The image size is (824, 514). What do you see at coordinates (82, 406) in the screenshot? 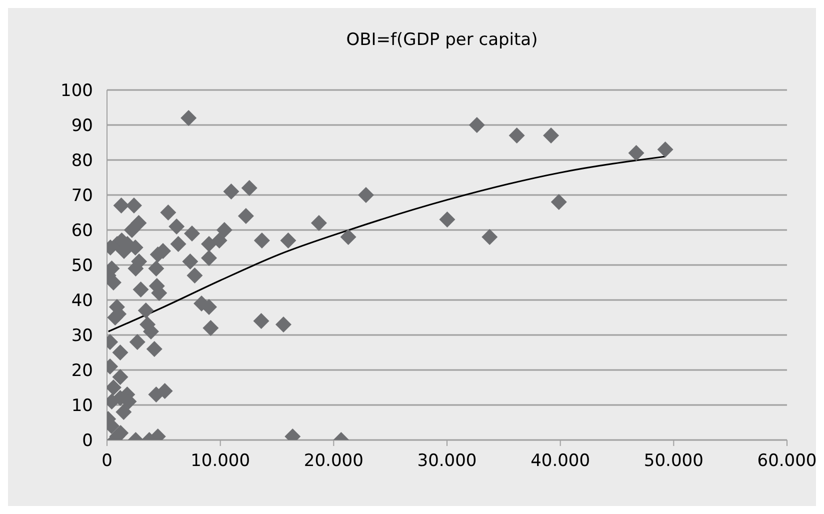
I see `y-tick-label: 10` at bounding box center [82, 406].